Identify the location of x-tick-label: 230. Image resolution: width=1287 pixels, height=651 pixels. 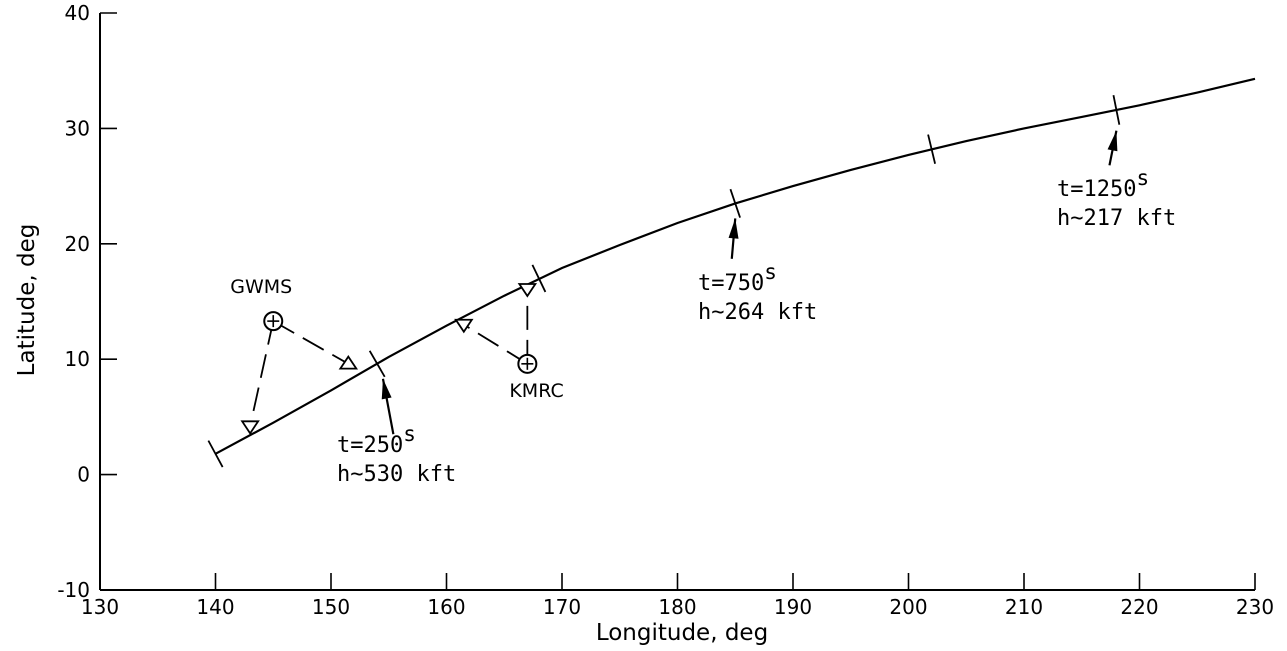
(1255, 607).